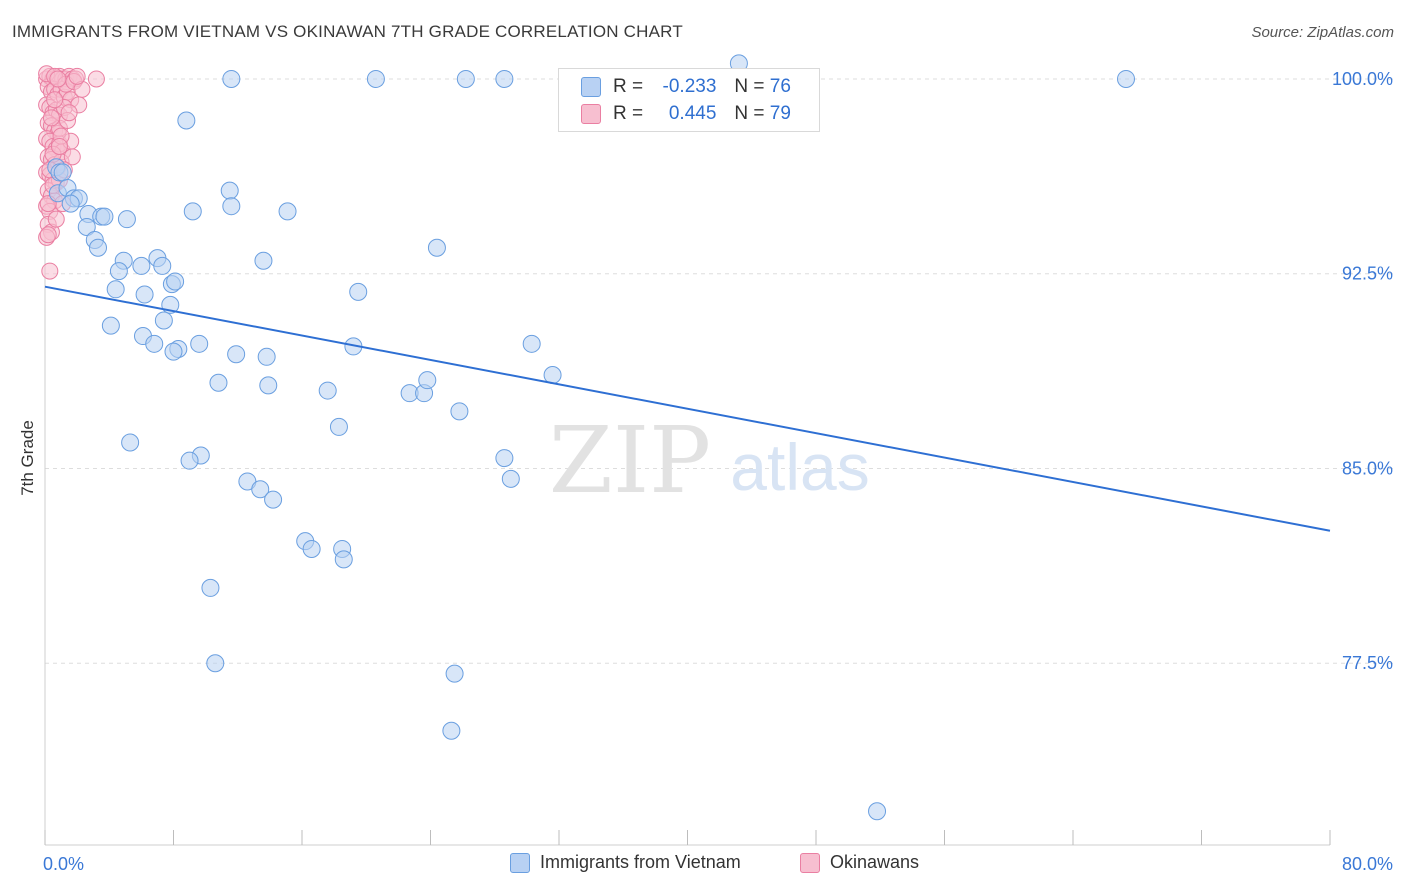 The image size is (1406, 892). Describe the element at coordinates (591, 87) in the screenshot. I see `vietnam-swatch` at that location.